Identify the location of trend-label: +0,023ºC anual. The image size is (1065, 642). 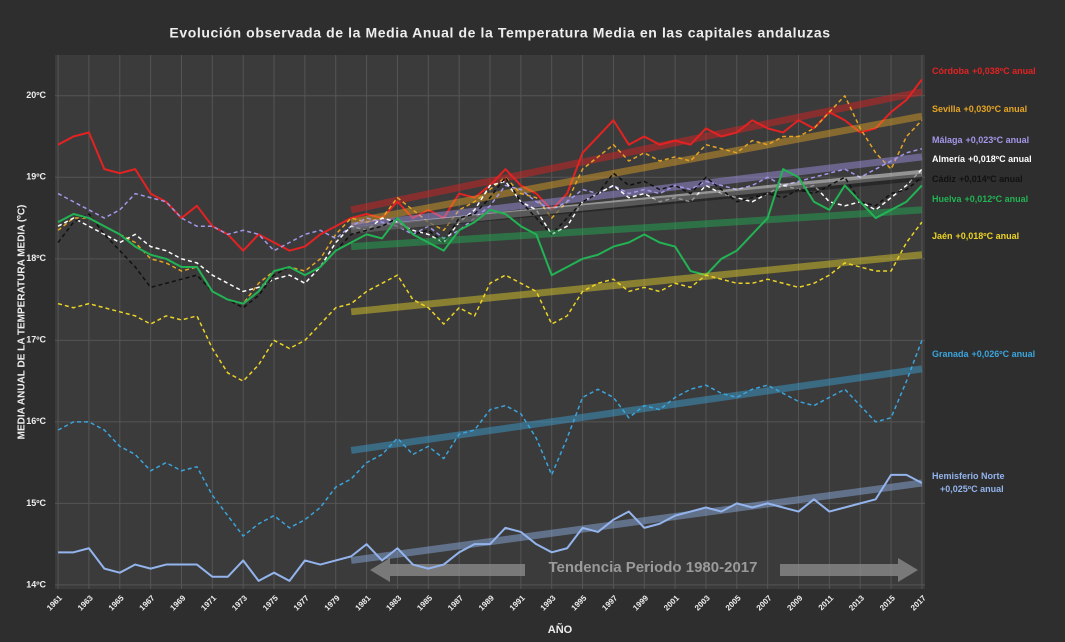
(998, 140).